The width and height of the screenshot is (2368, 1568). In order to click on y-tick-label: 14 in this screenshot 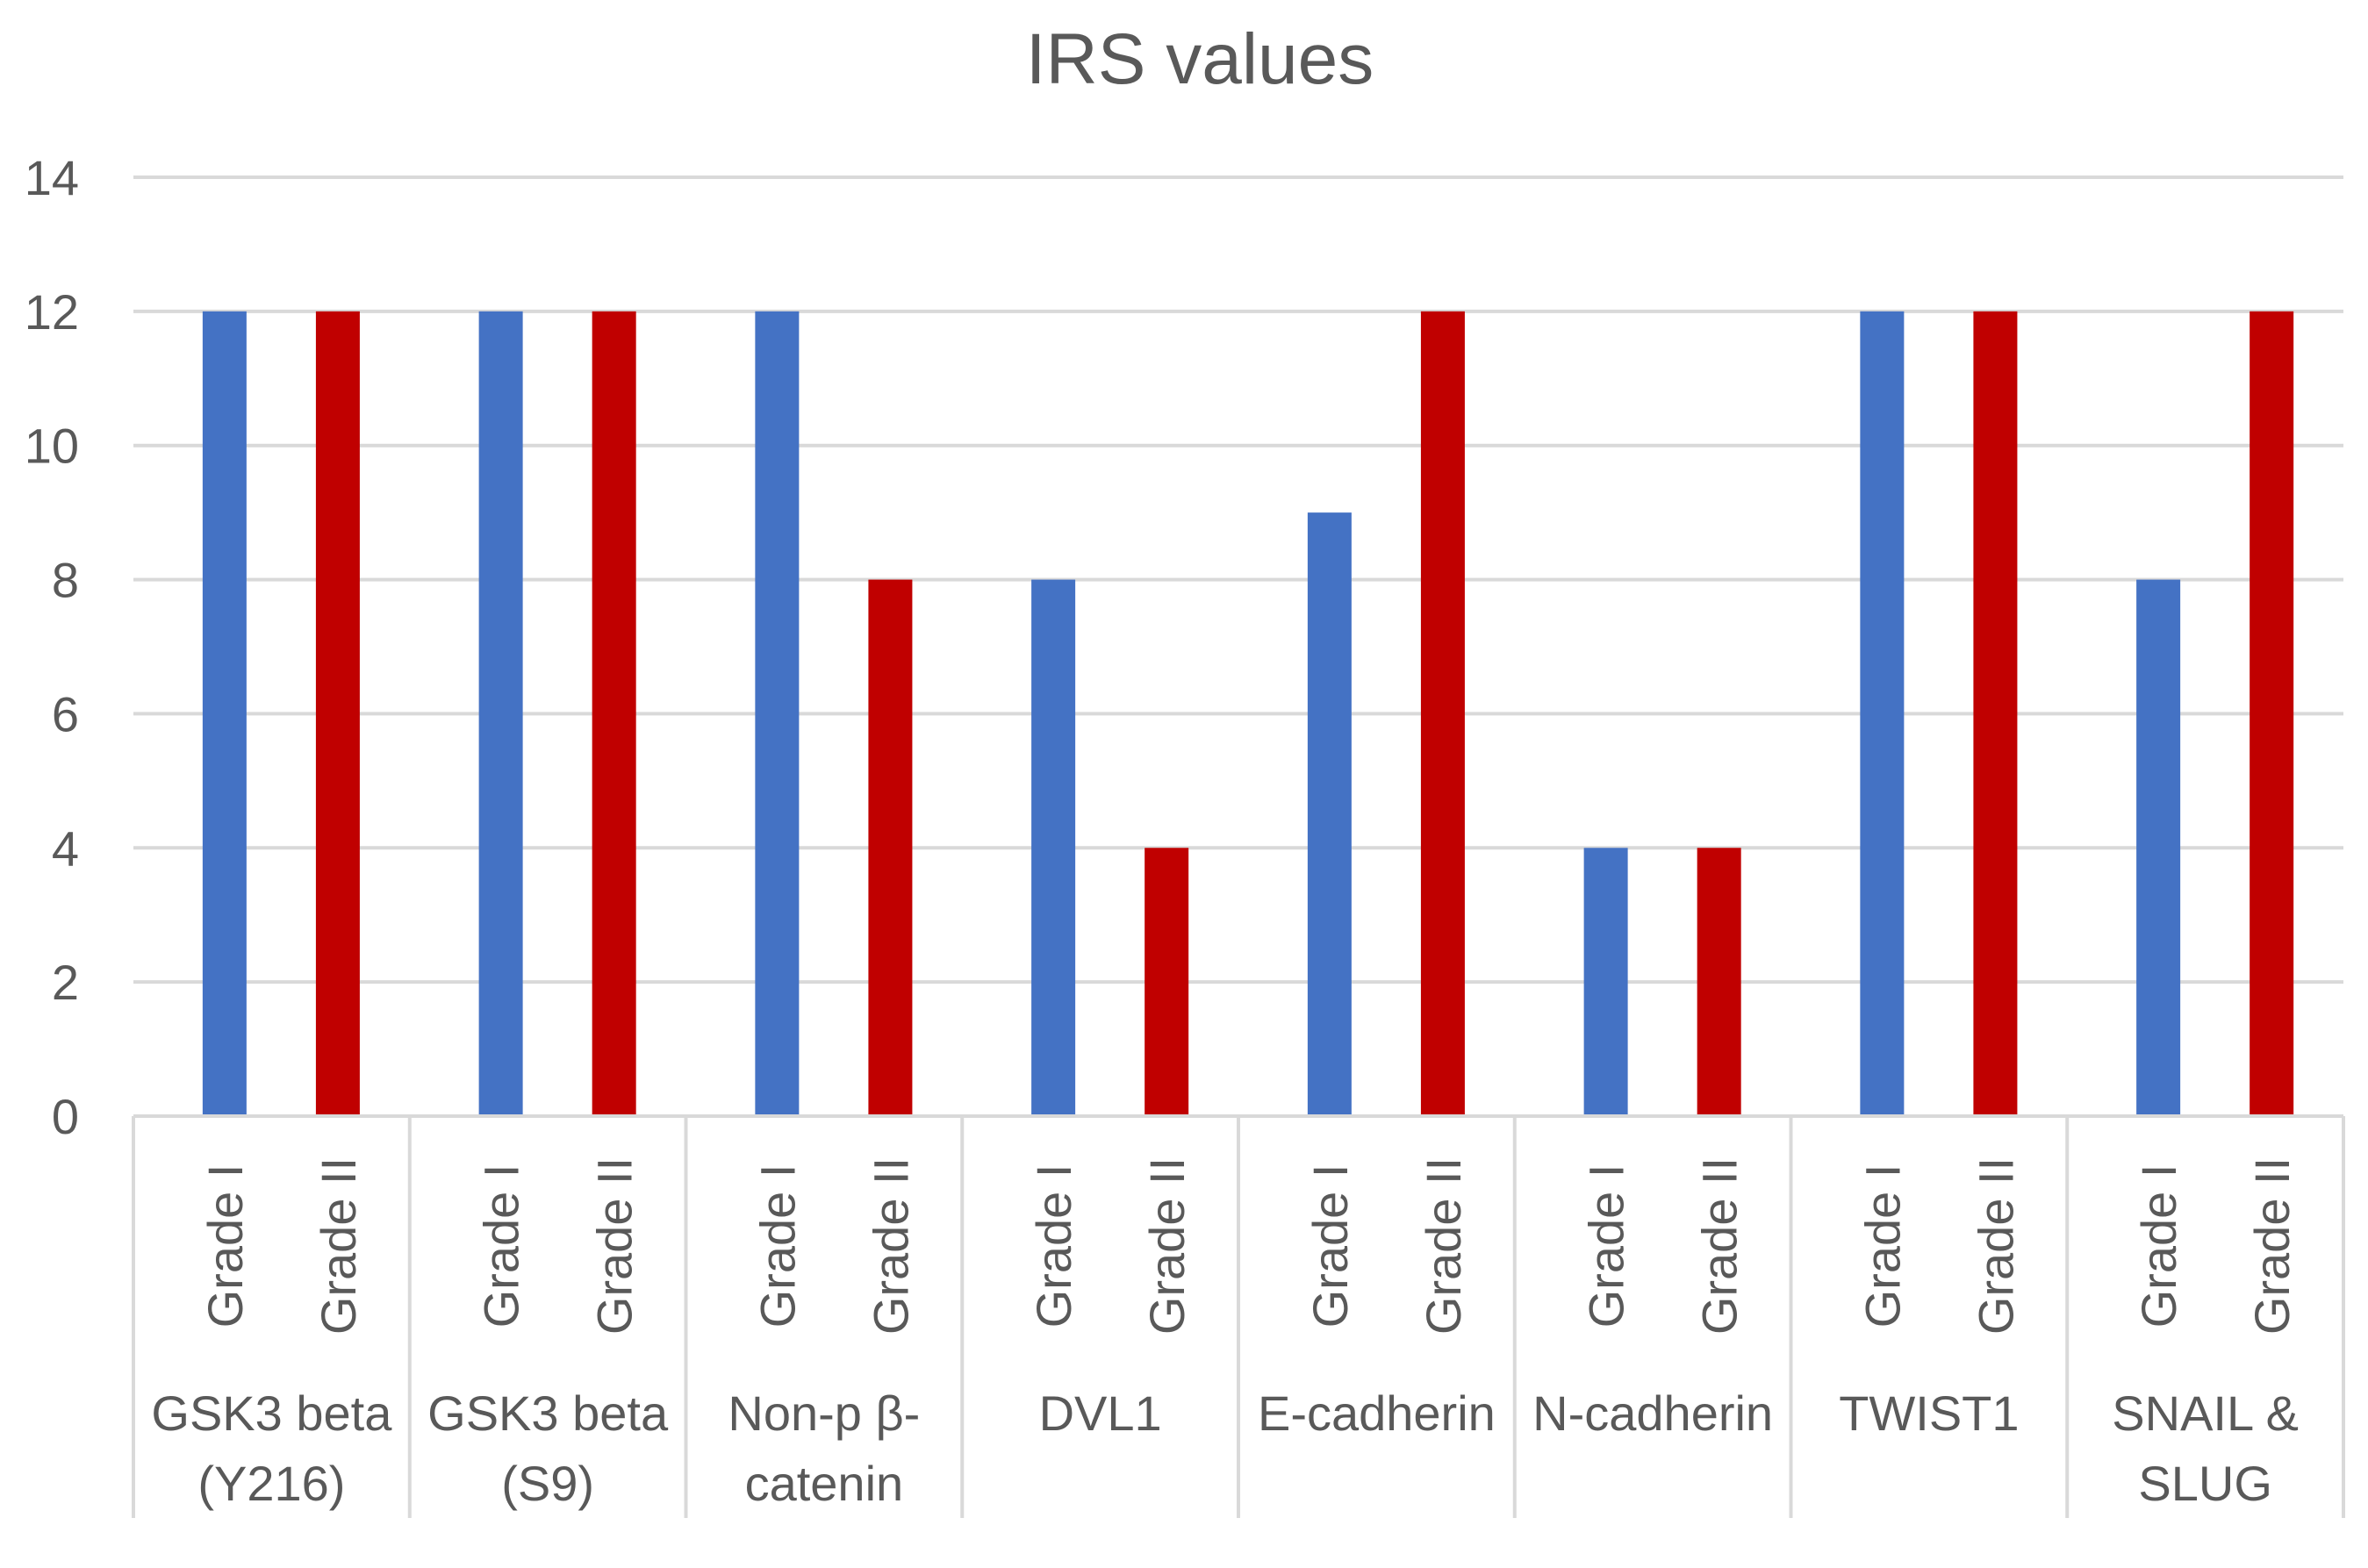, I will do `click(52, 177)`.